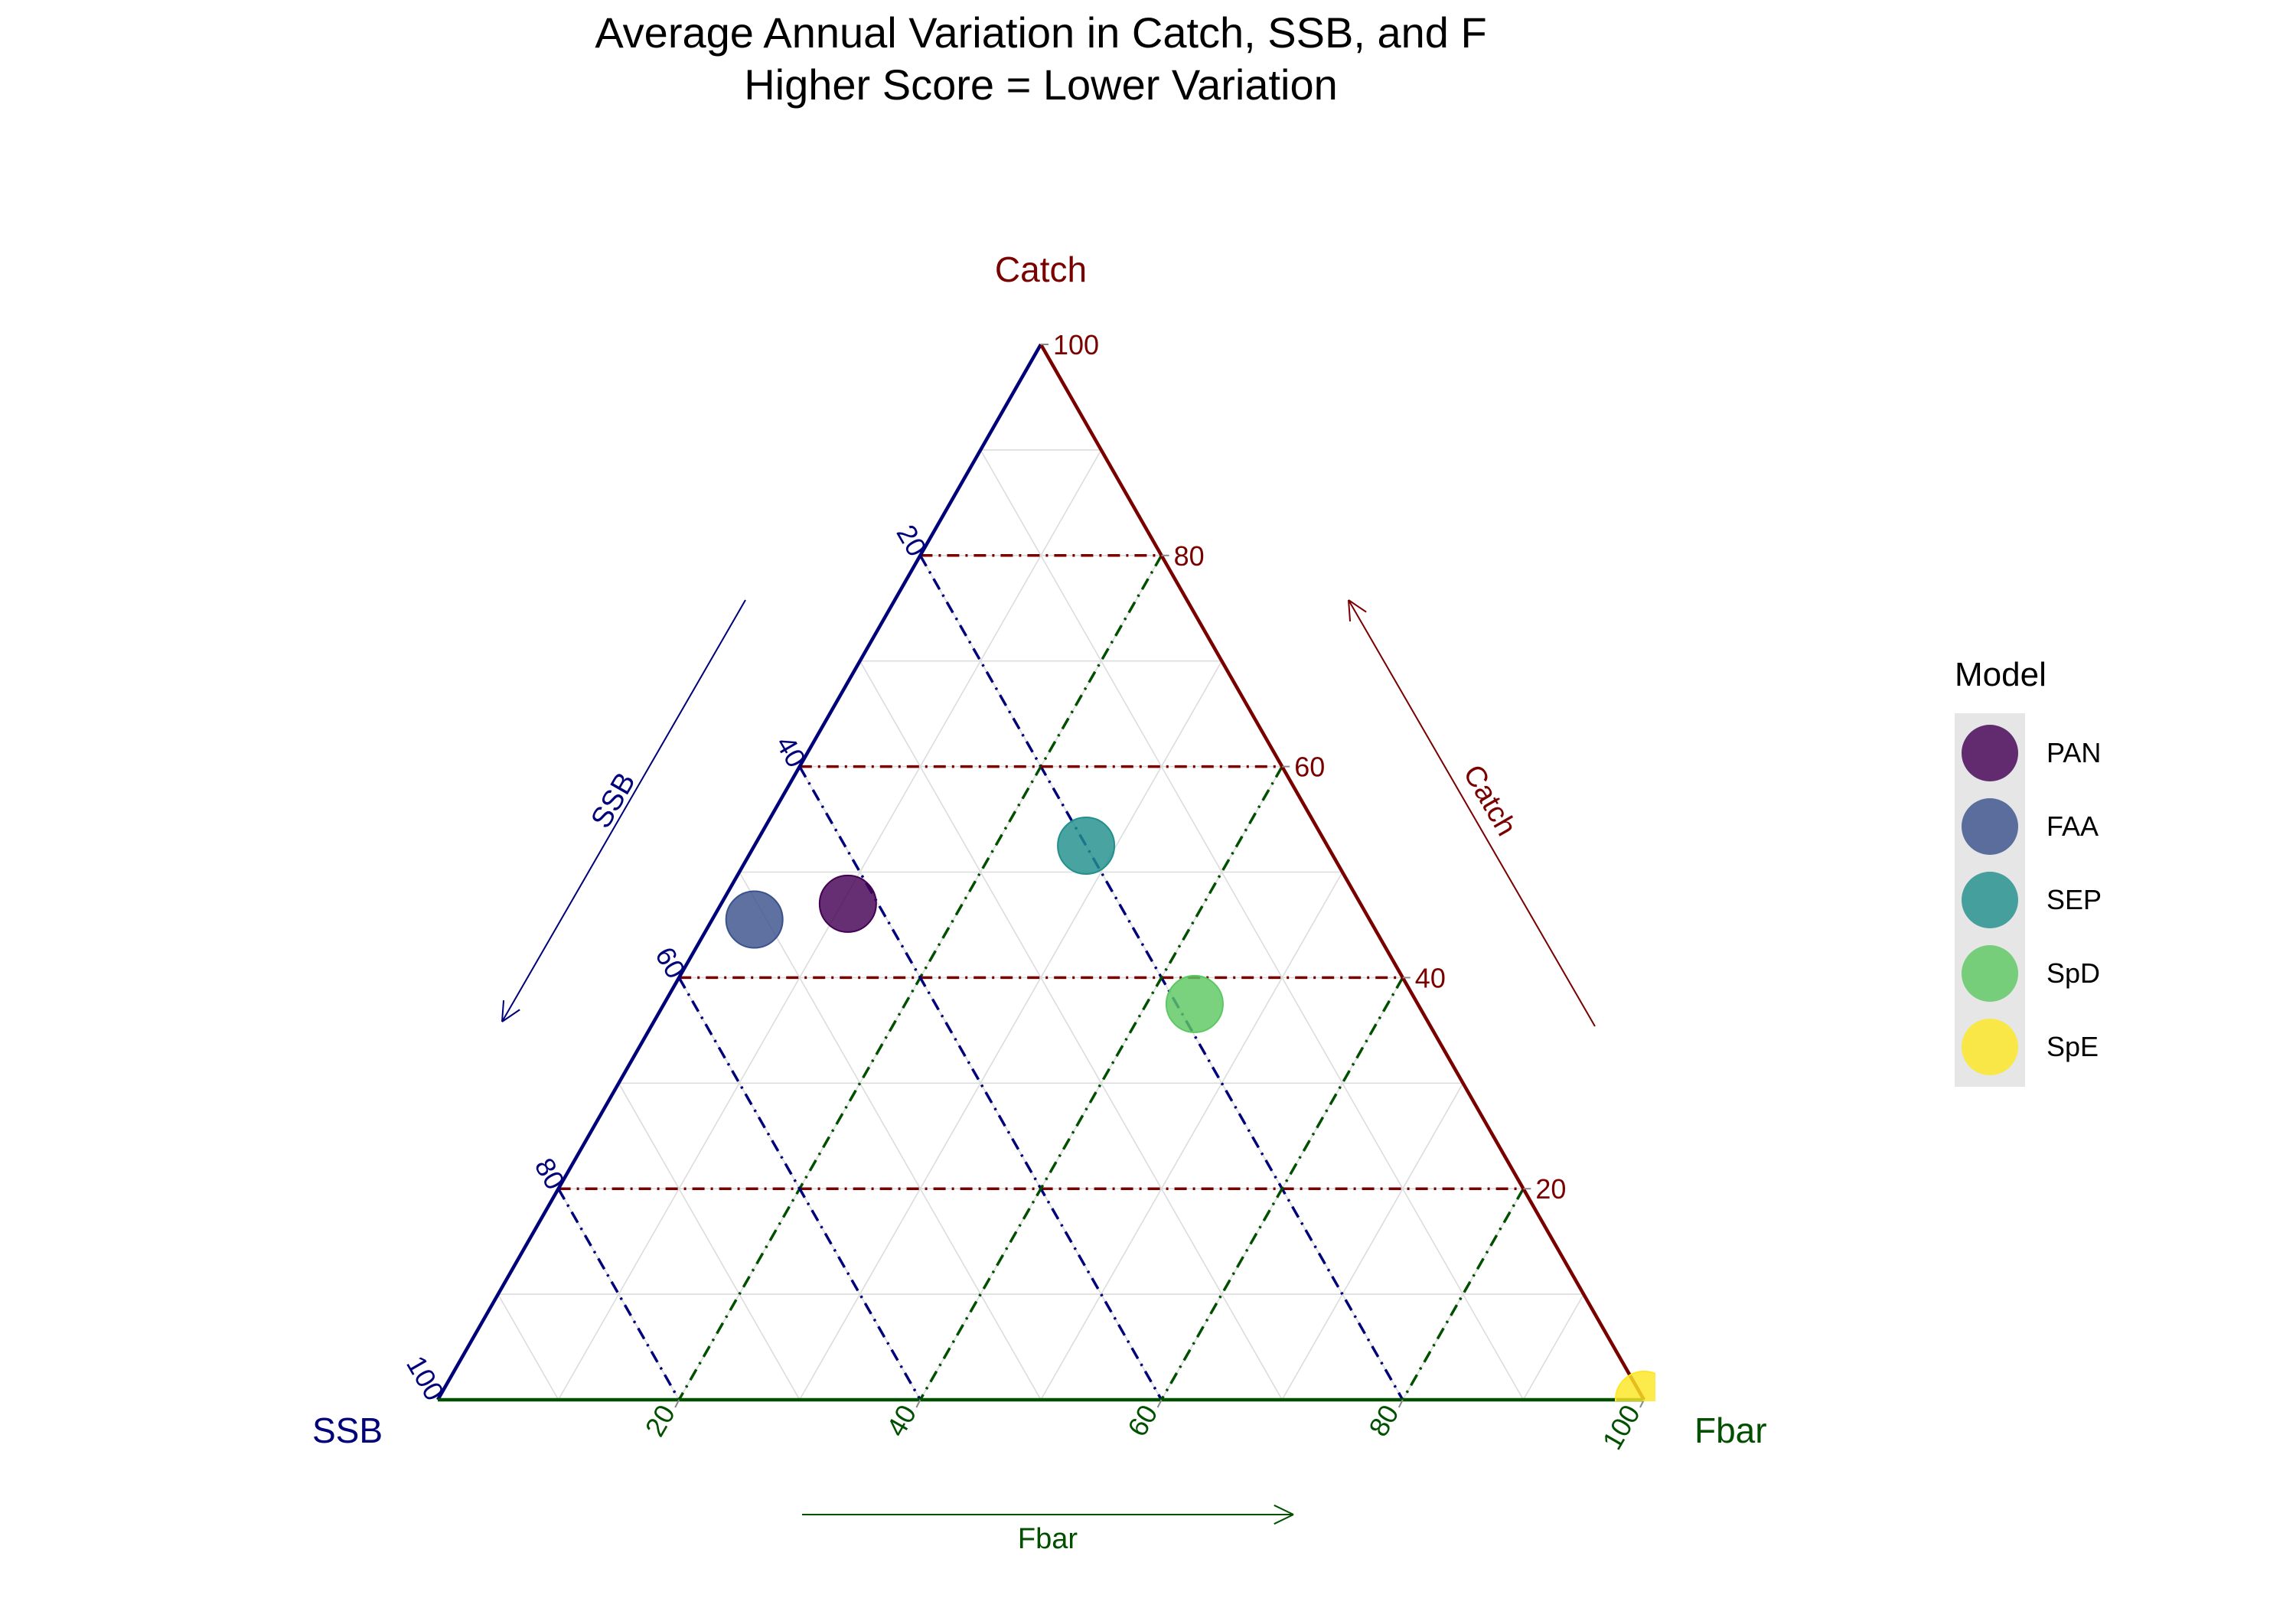 This screenshot has height=1611, width=2296. I want to click on ssb-direction-arrow, so click(623, 810).